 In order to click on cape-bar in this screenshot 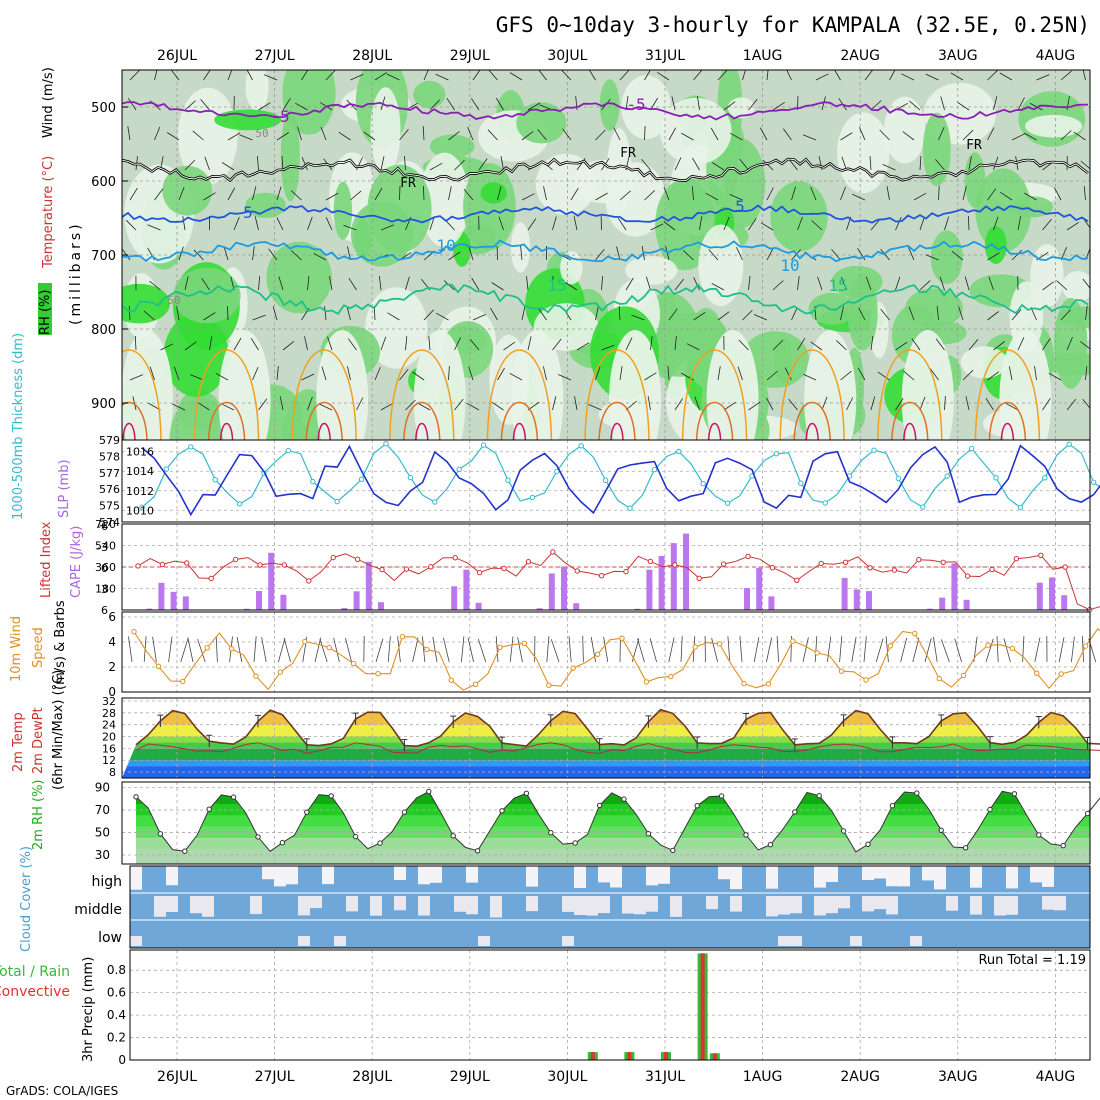, I will do `click(259, 600)`.